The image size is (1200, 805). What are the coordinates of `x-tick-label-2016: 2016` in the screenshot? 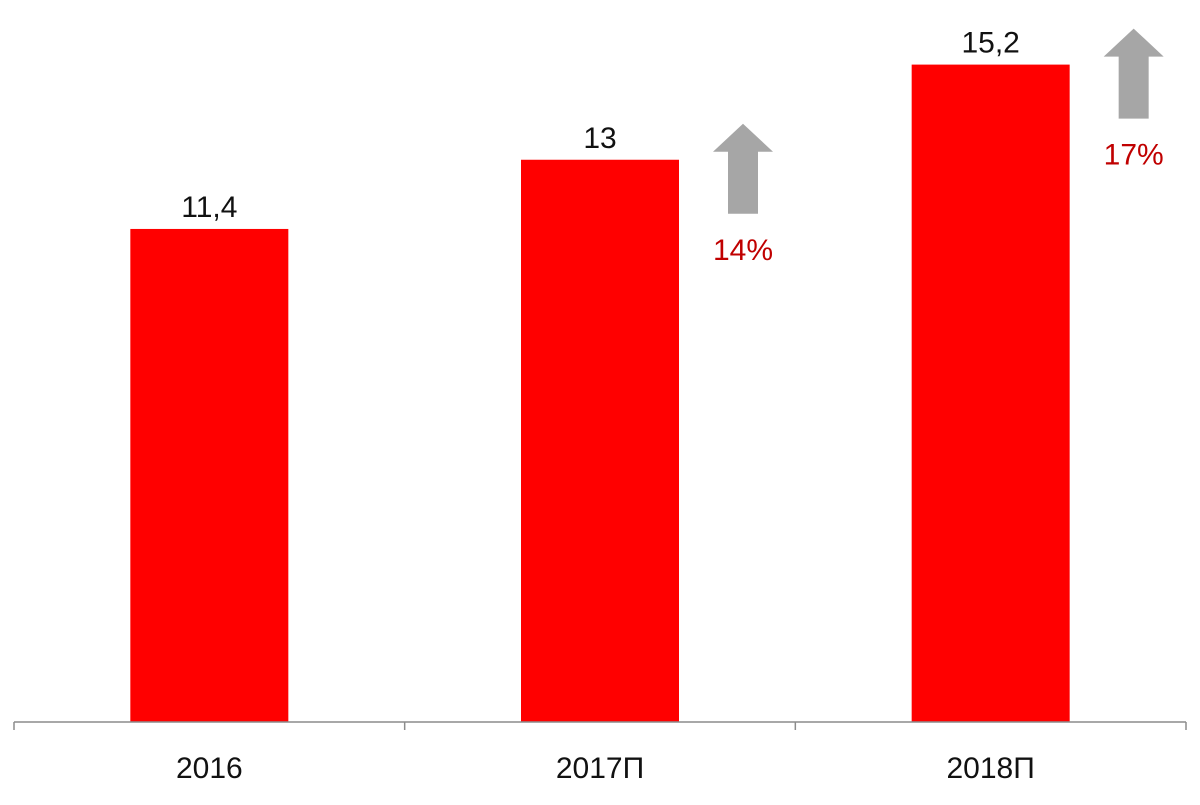 It's located at (209, 768).